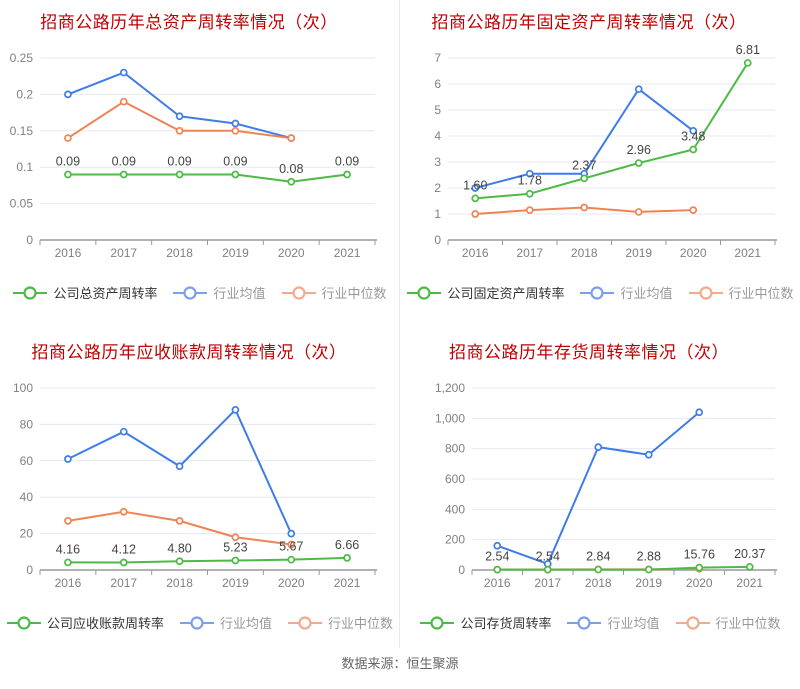  I want to click on y-tick-label: 7, so click(437, 58).